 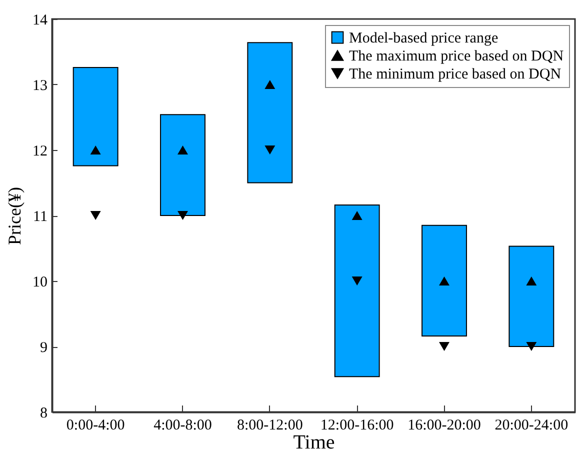 What do you see at coordinates (456, 56) in the screenshot?
I see `legend-label: The maximum price based on DQN` at bounding box center [456, 56].